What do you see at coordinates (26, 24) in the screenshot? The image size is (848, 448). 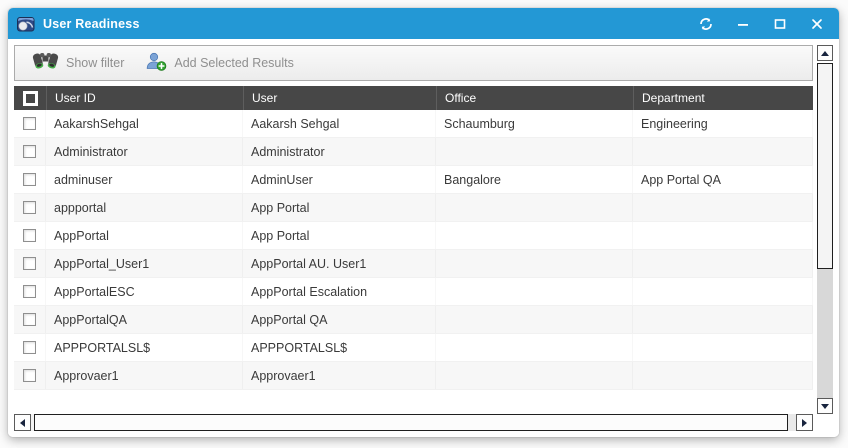 I see `app-icon` at bounding box center [26, 24].